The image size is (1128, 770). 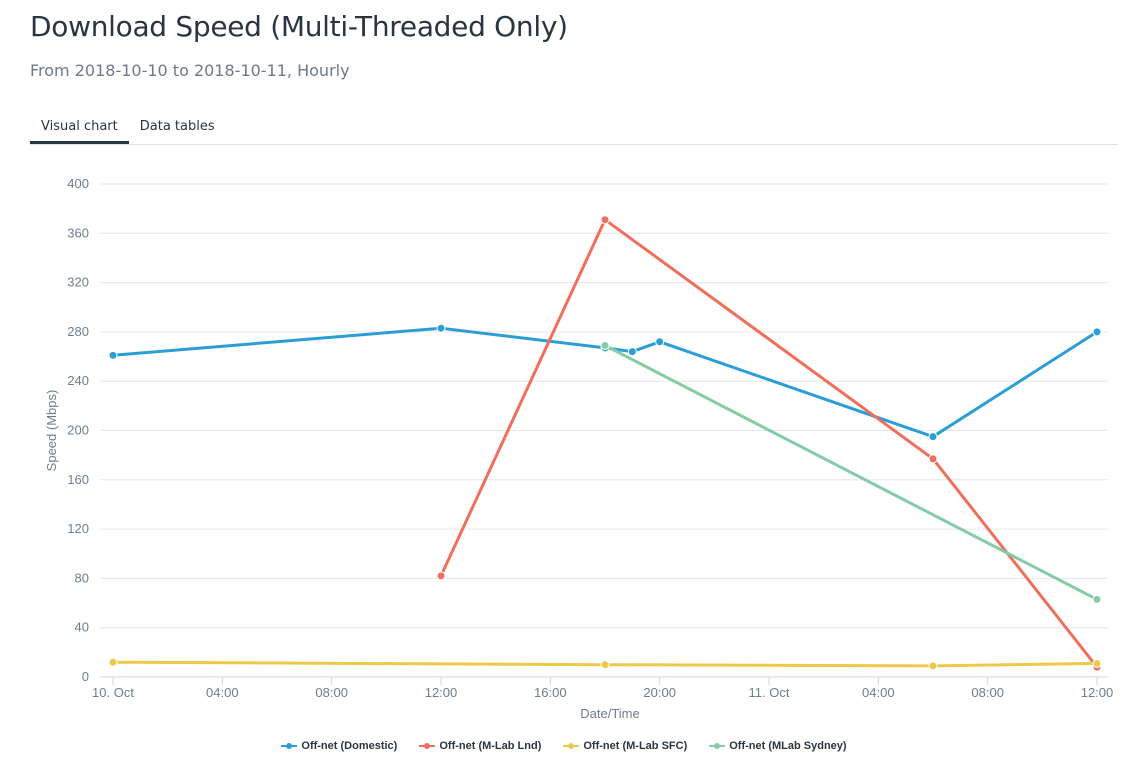 What do you see at coordinates (609, 713) in the screenshot?
I see `x-axis-title: Date/Time` at bounding box center [609, 713].